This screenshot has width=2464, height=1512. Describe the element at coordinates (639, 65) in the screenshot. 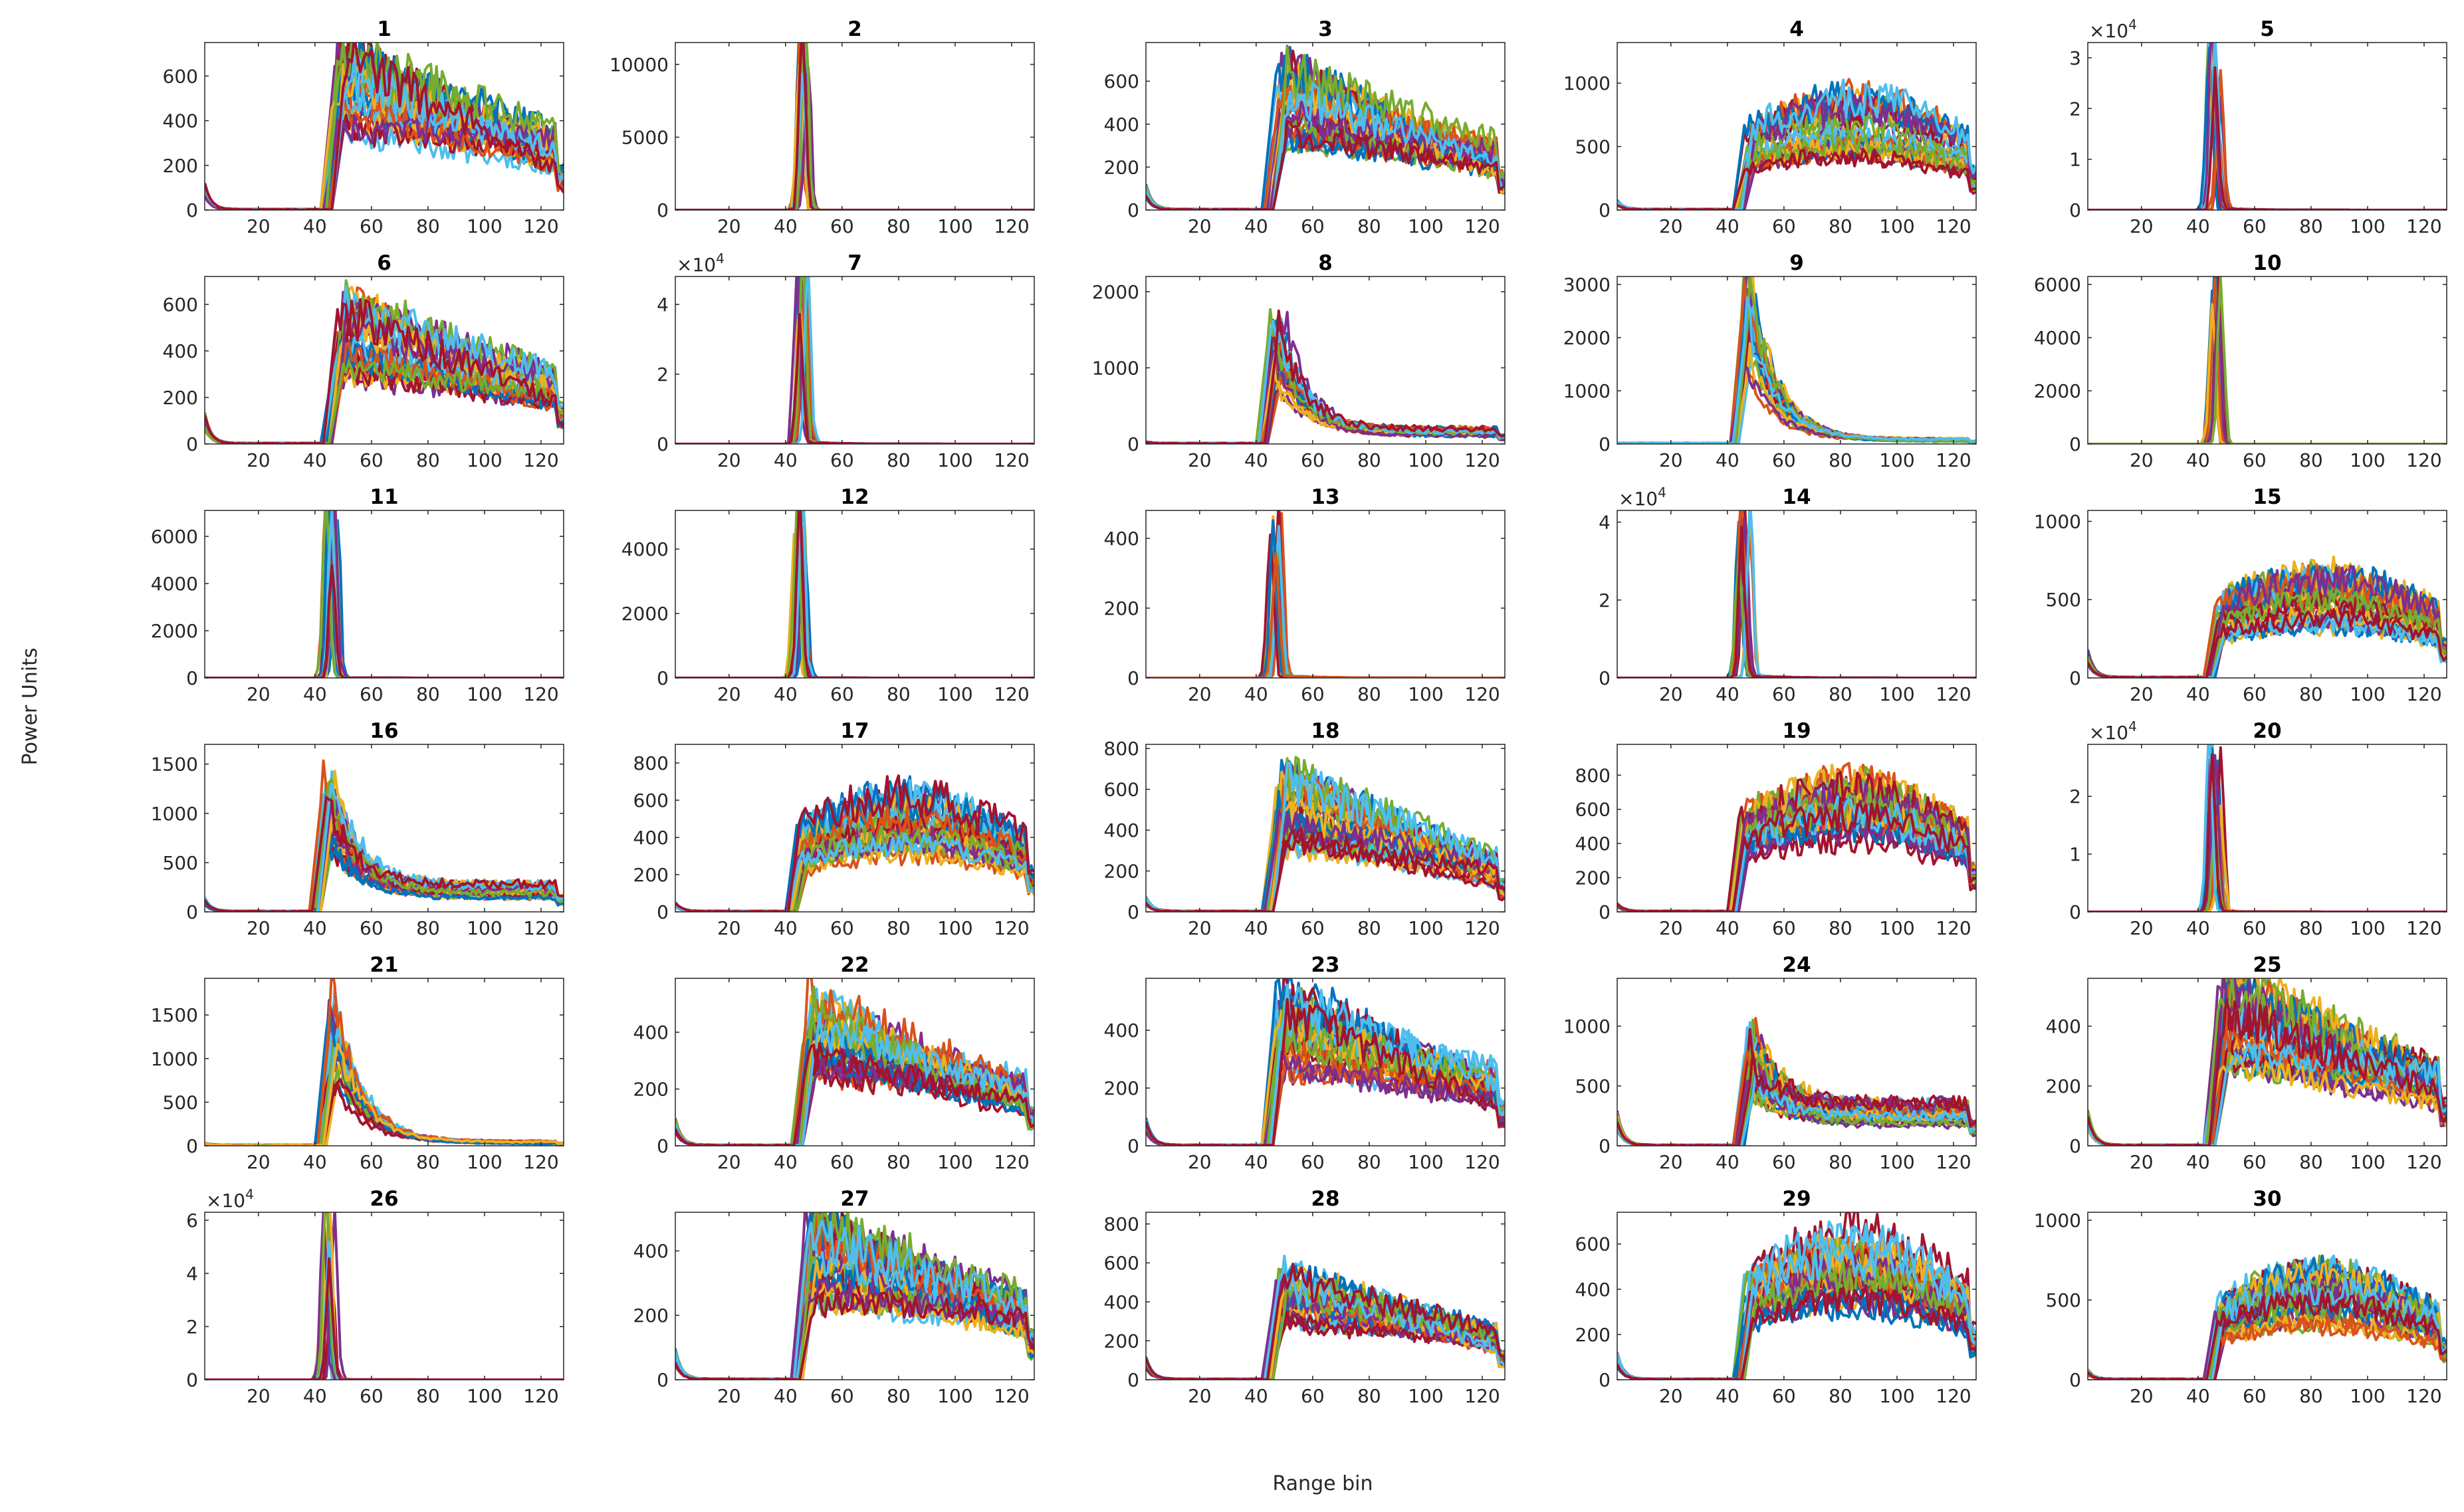

I see `y-tick-label: 10000` at that location.